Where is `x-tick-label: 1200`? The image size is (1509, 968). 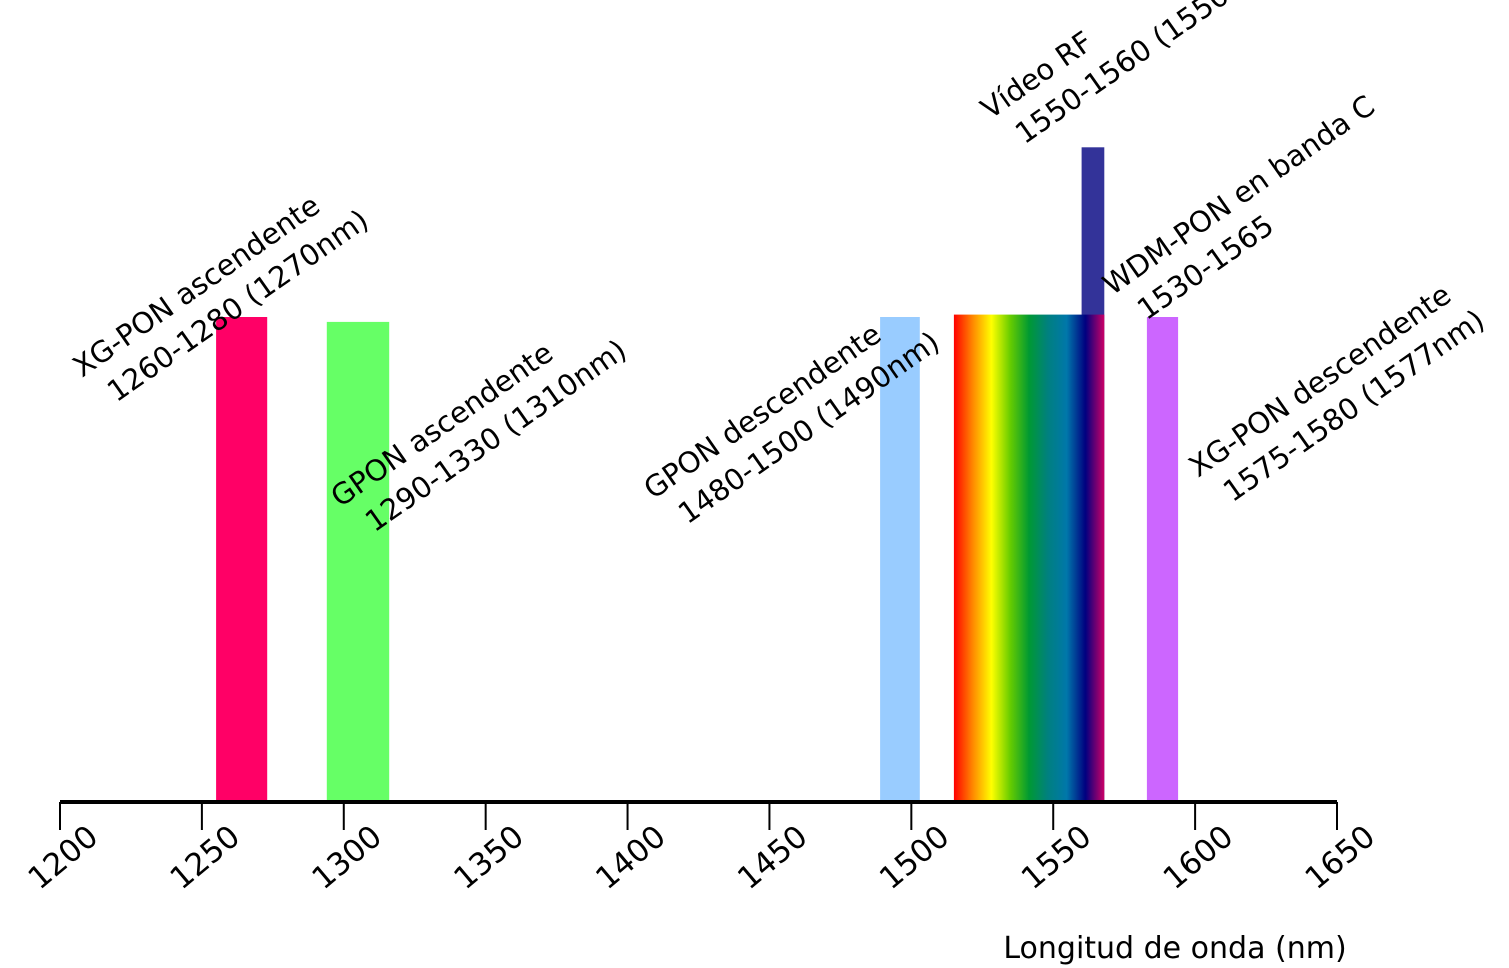 x-tick-label: 1200 is located at coordinates (64, 858).